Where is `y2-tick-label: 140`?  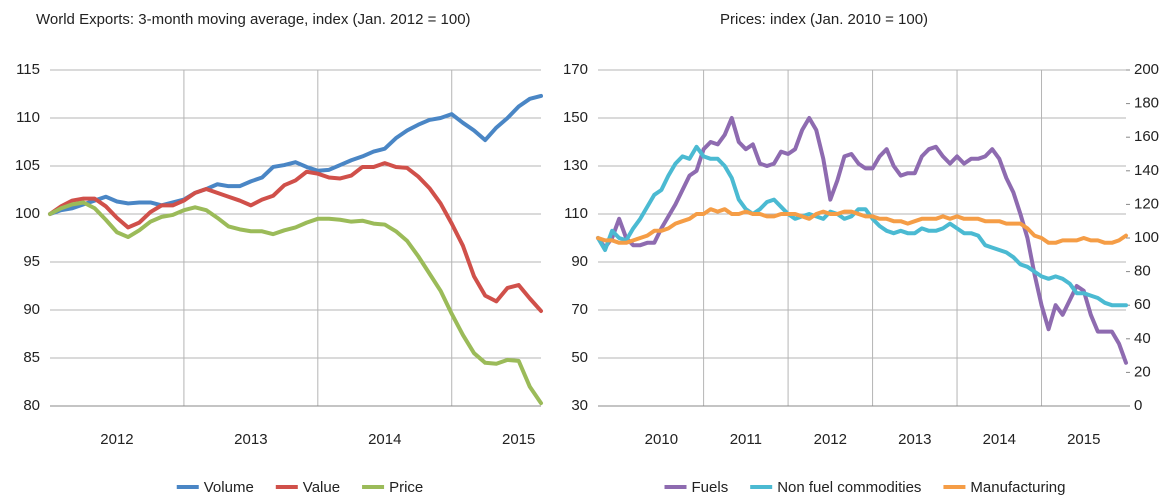
y2-tick-label: 140 is located at coordinates (1146, 170).